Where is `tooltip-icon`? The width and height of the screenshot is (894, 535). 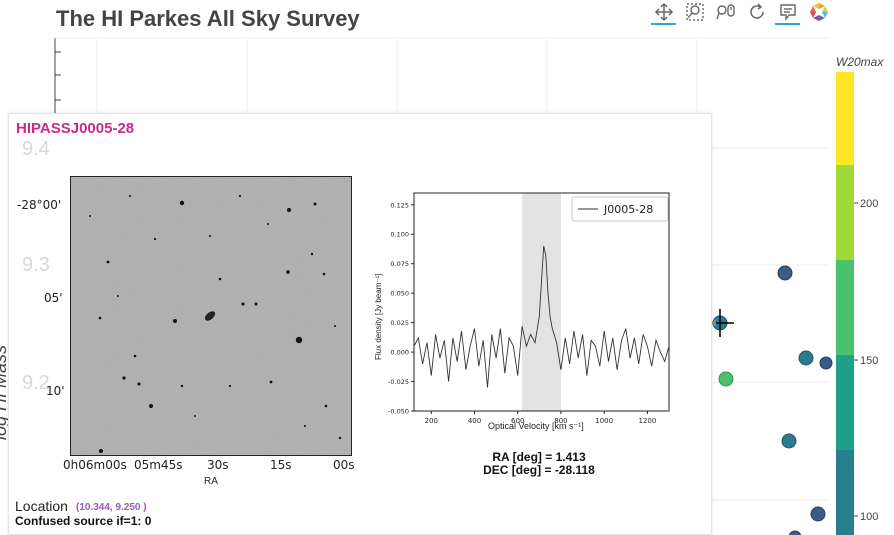
tooltip-icon is located at coordinates (787, 13).